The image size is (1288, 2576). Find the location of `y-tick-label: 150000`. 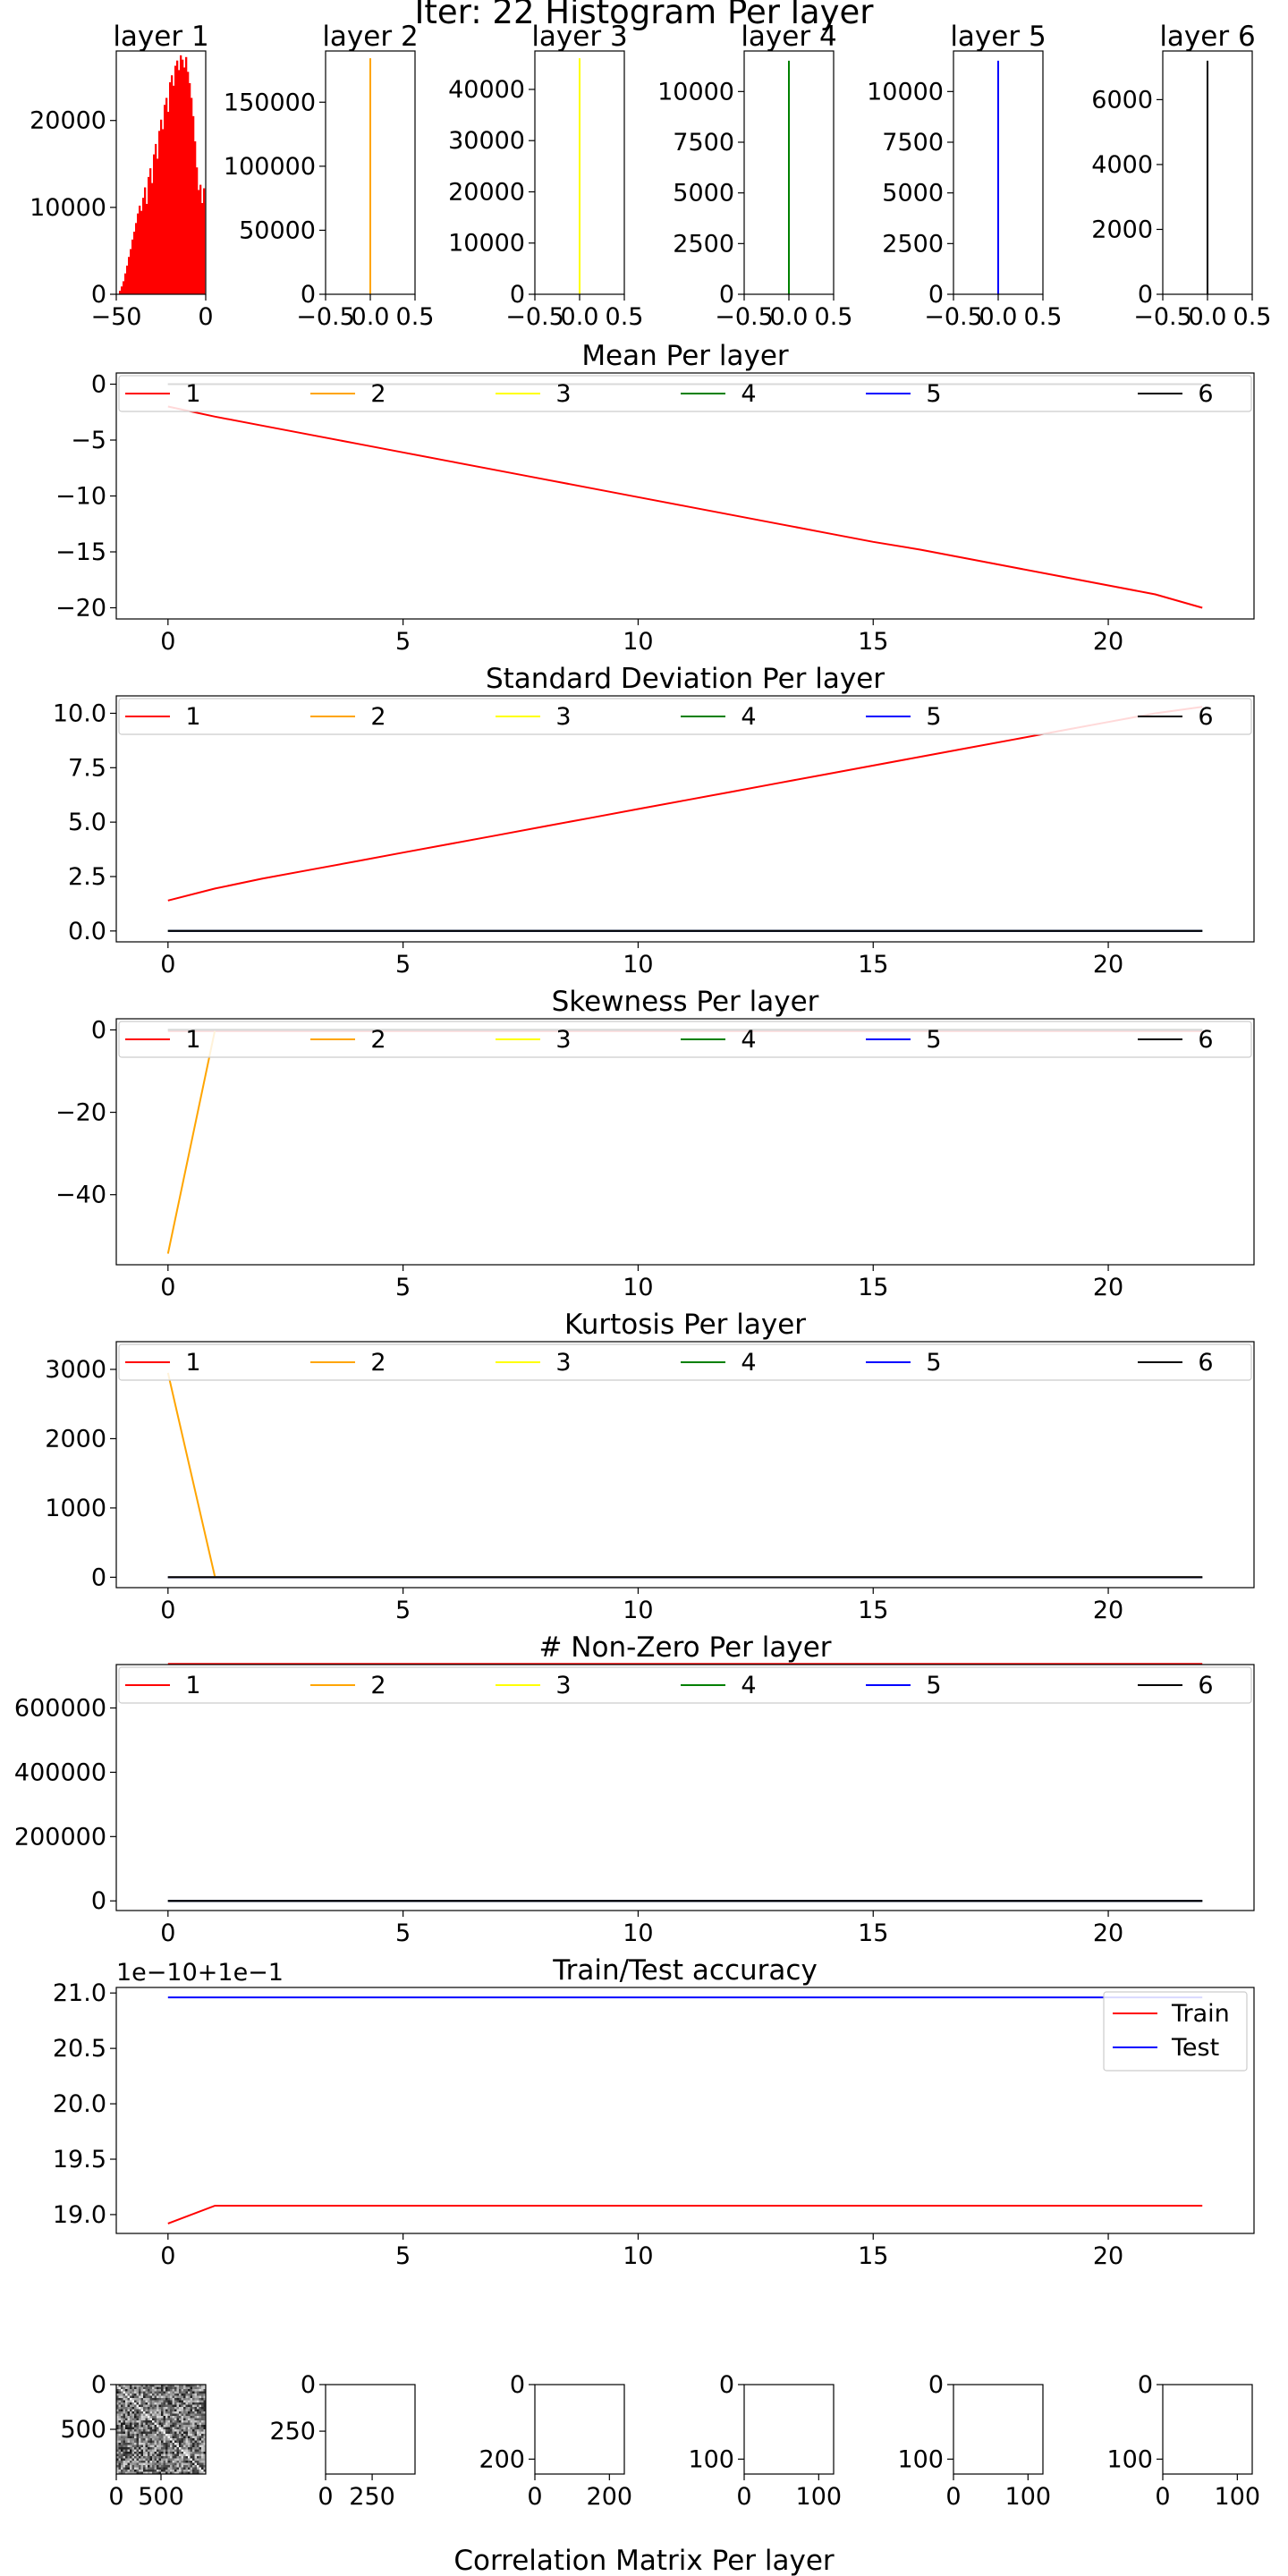

y-tick-label: 150000 is located at coordinates (270, 102).